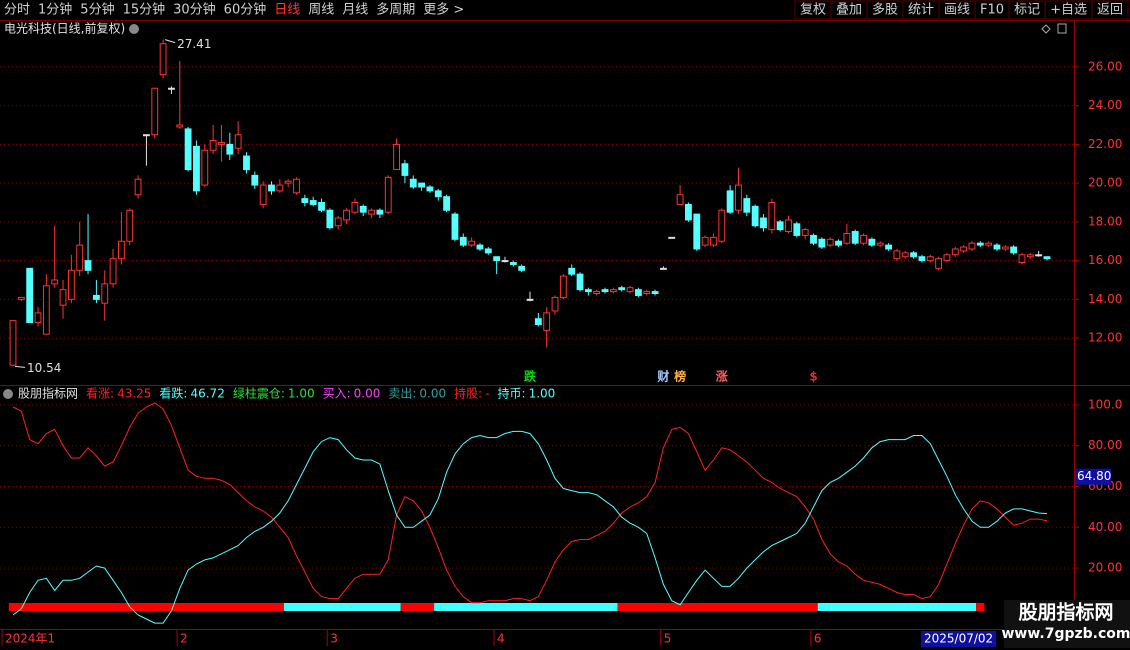 The image size is (1130, 650). What do you see at coordinates (259, 393) in the screenshot?
I see `legend-label: 绿柱震仓:` at bounding box center [259, 393].